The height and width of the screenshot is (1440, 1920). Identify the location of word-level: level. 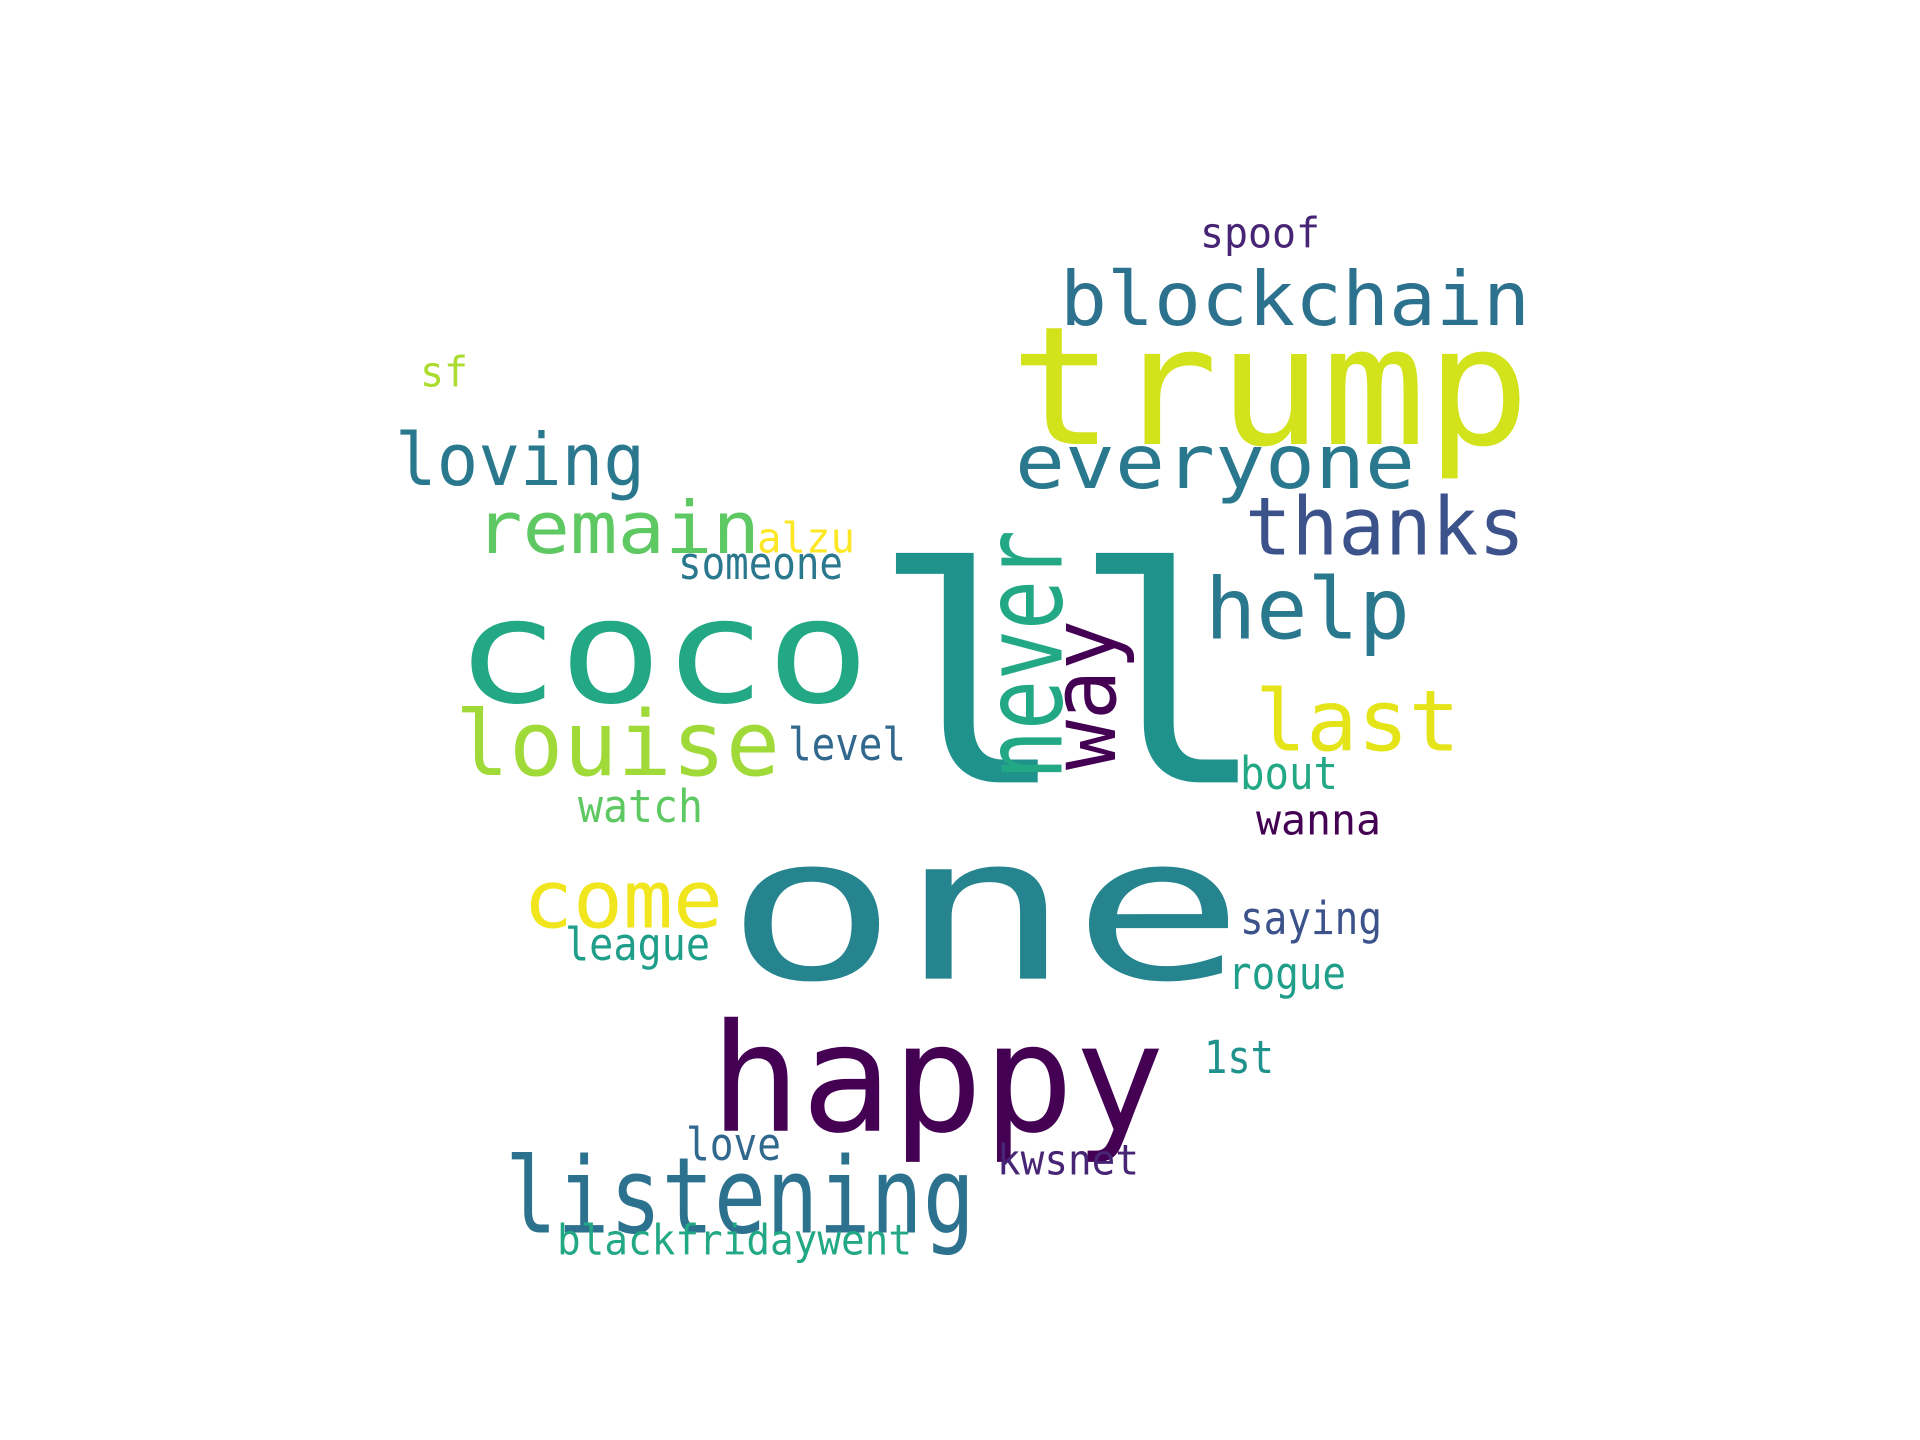
(847, 745).